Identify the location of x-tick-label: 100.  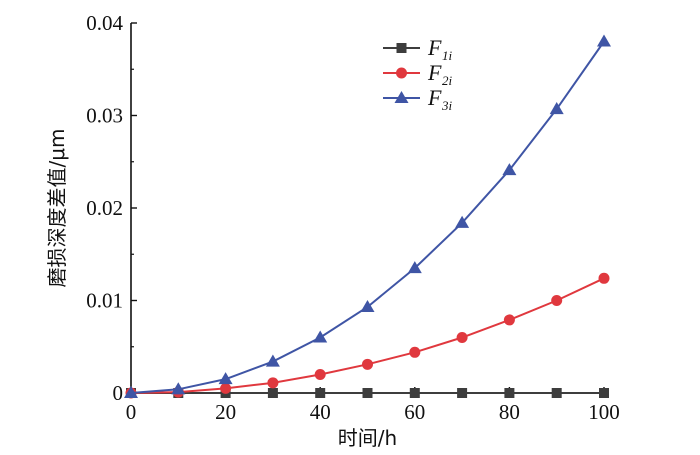
(604, 412).